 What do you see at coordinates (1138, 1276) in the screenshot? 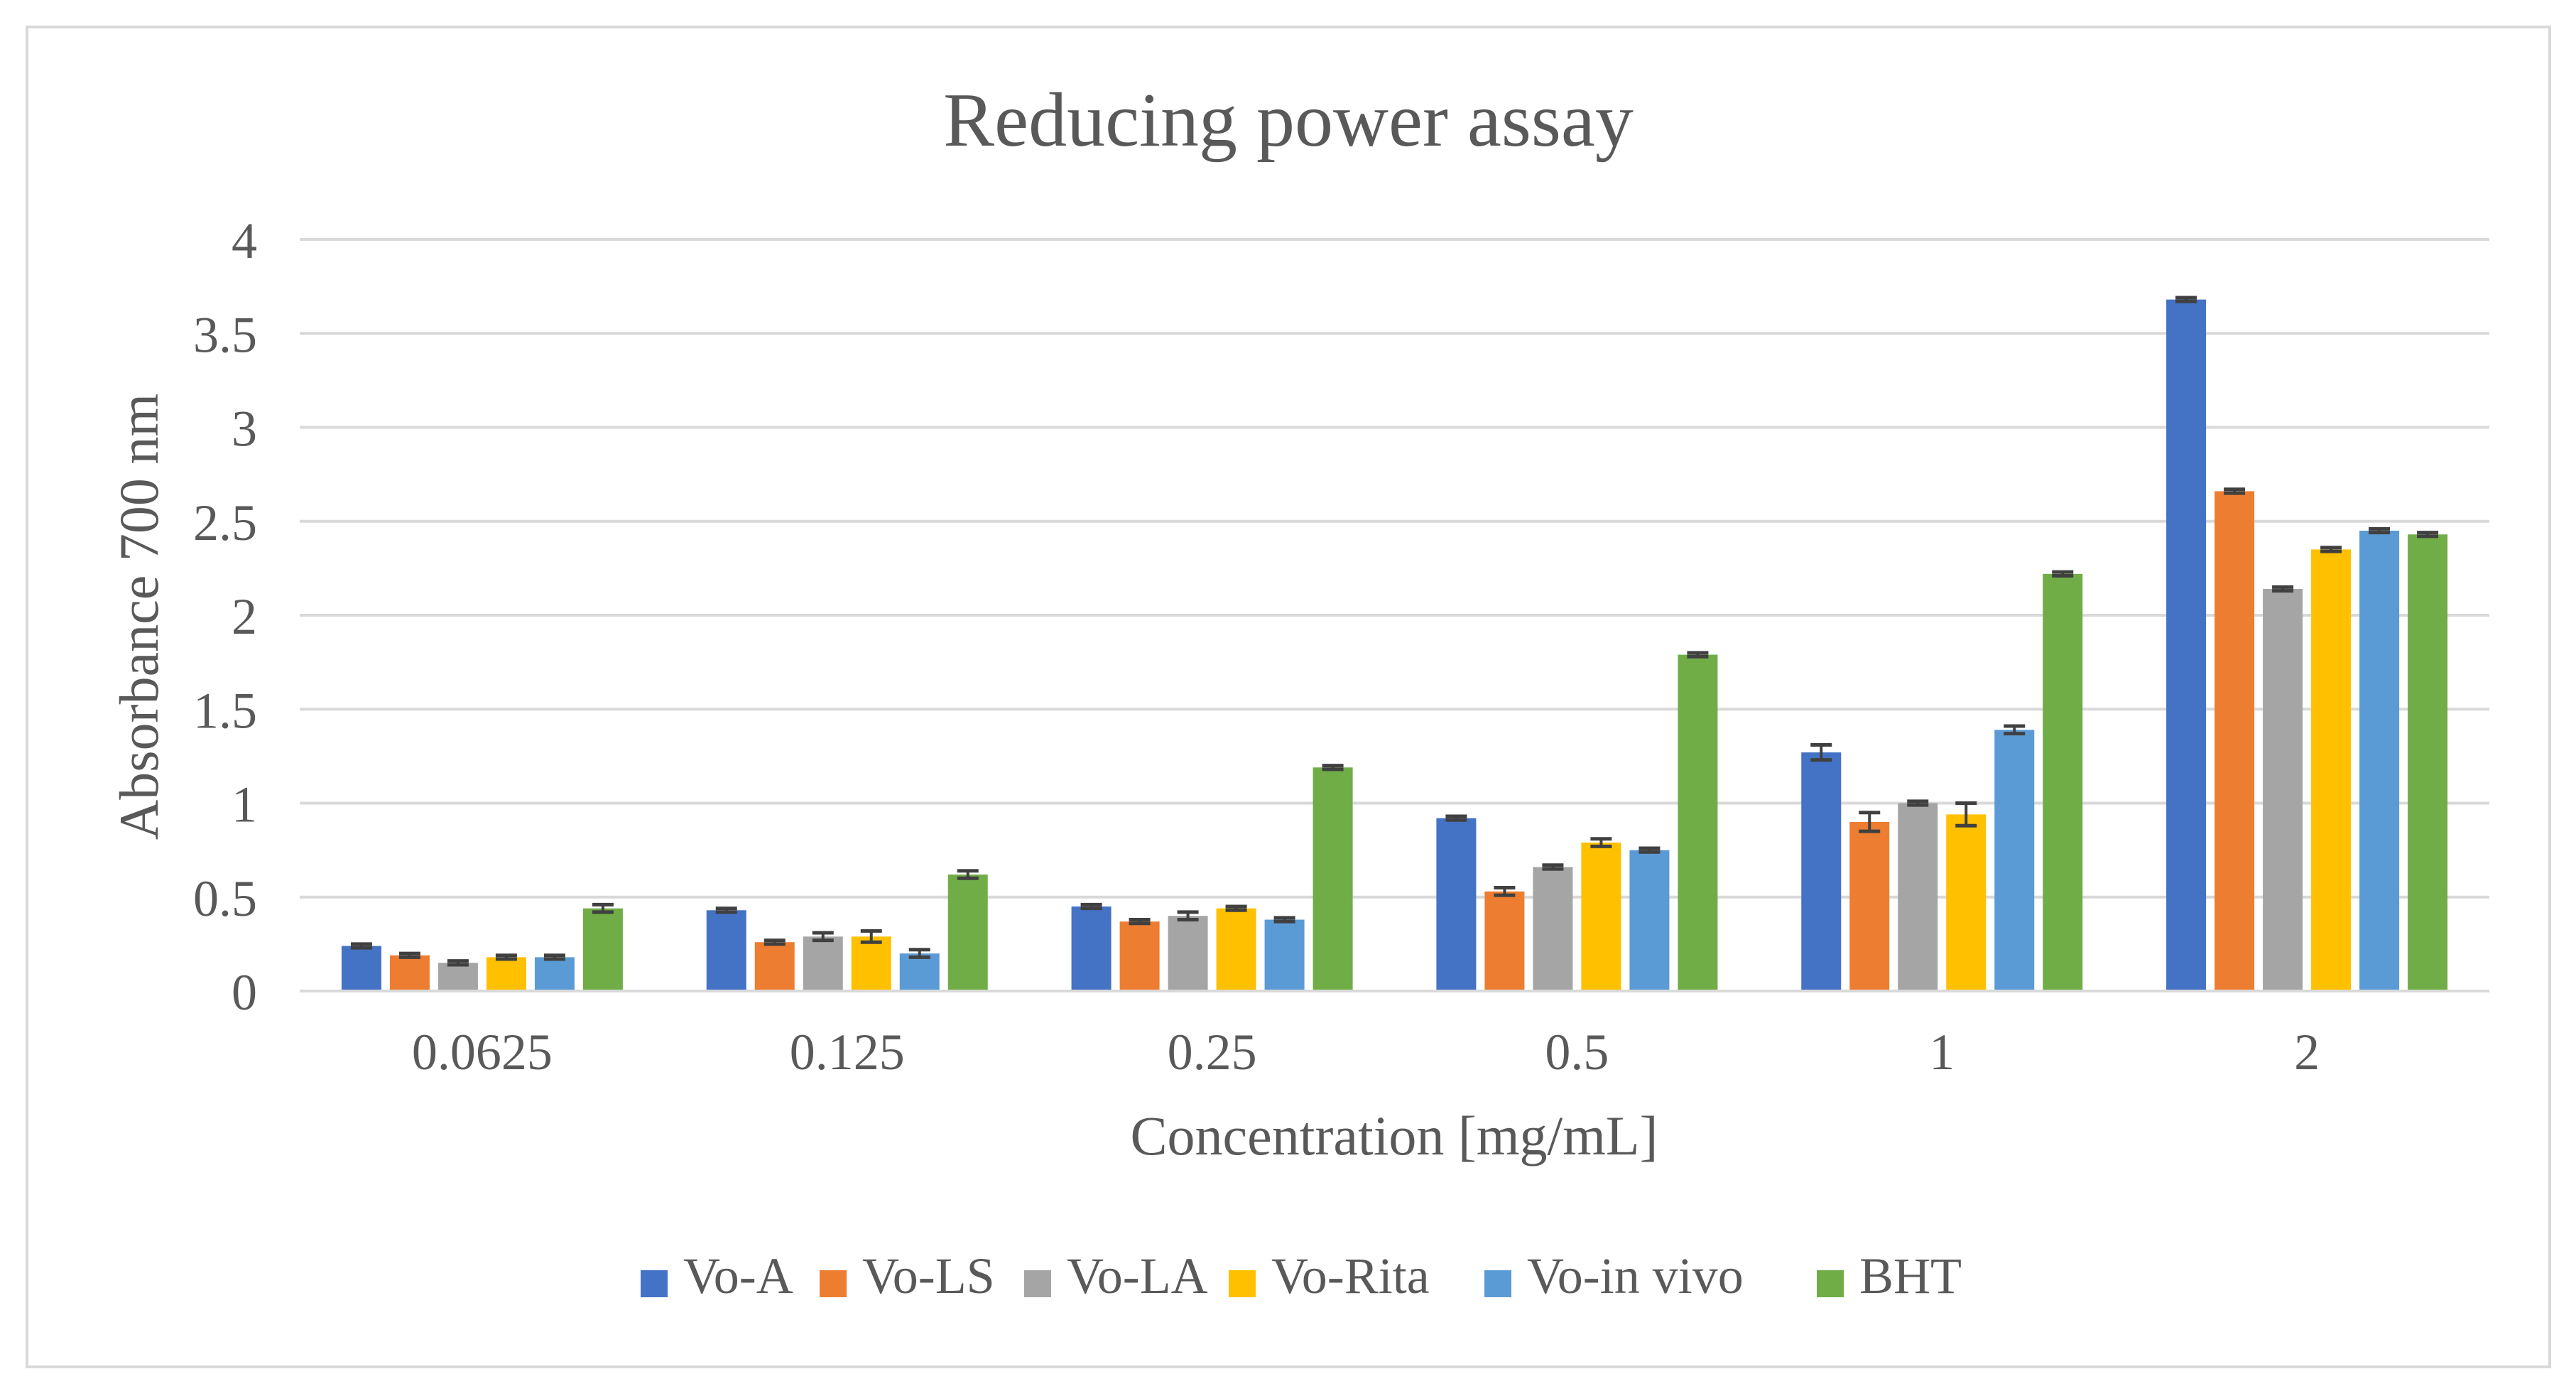
I see `legend-label: Vo-LA` at bounding box center [1138, 1276].